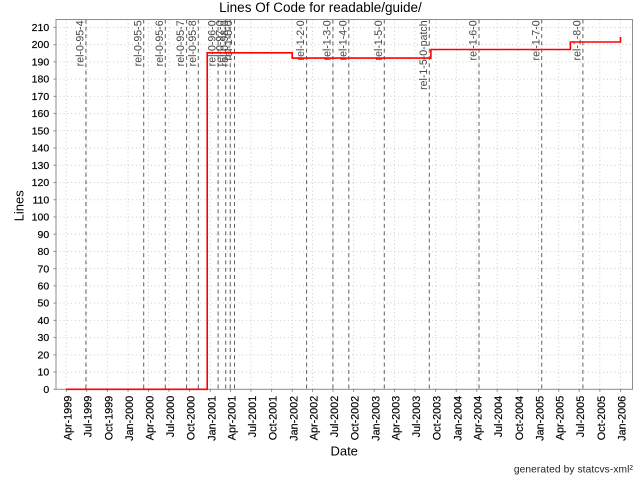 Image resolution: width=640 pixels, height=480 pixels. What do you see at coordinates (581, 416) in the screenshot?
I see `svg-text: Jul-2005` at bounding box center [581, 416].